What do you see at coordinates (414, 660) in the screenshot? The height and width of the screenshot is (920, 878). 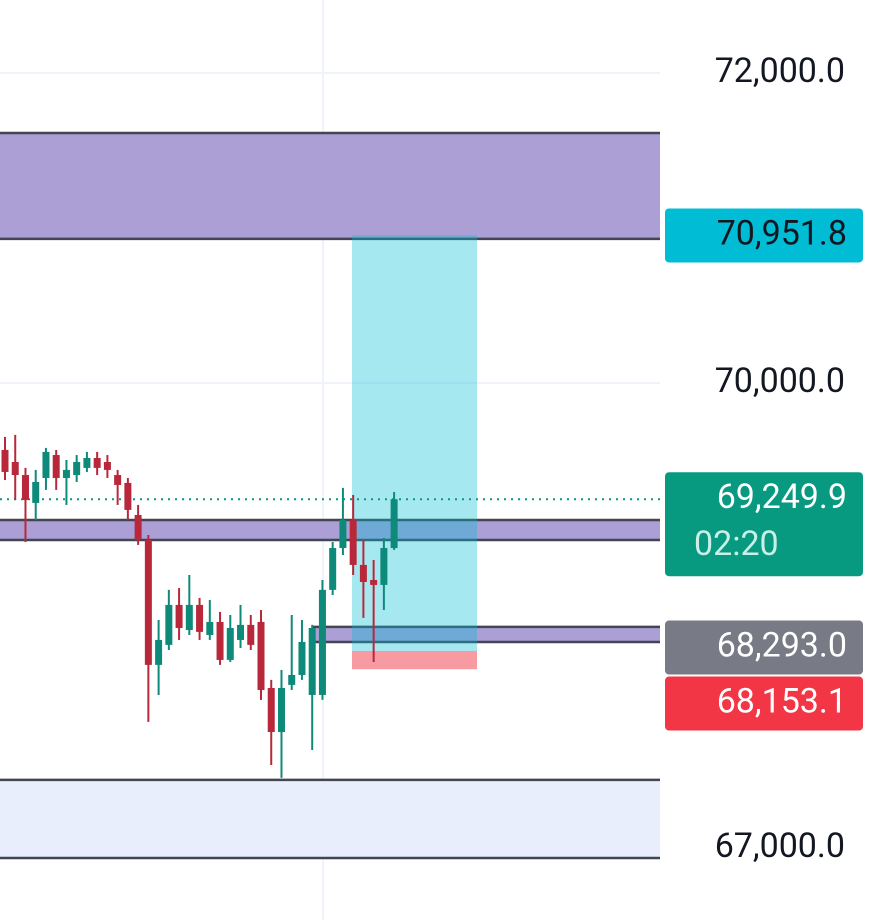 I see `position-loss` at bounding box center [414, 660].